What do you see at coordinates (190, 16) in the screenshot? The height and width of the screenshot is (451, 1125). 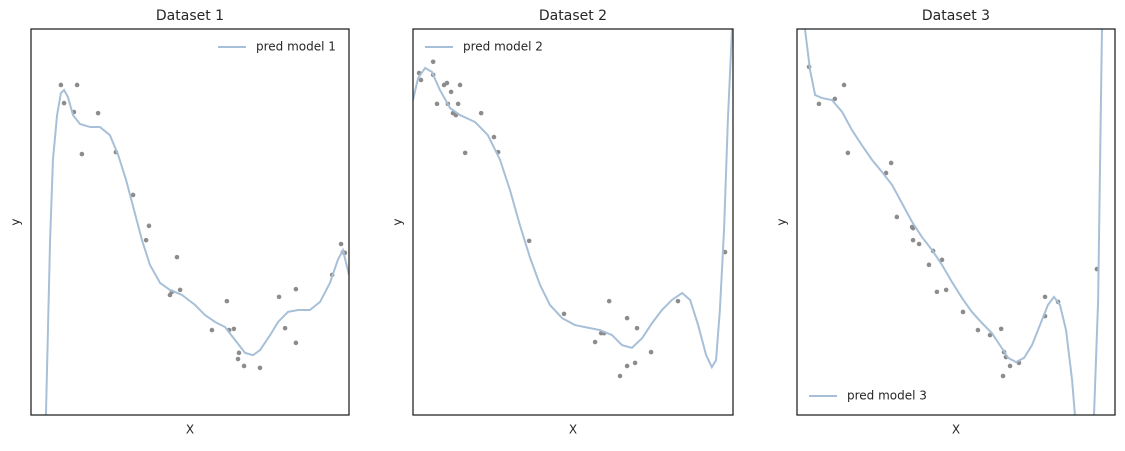 I see `chart-title: Dataset 1` at bounding box center [190, 16].